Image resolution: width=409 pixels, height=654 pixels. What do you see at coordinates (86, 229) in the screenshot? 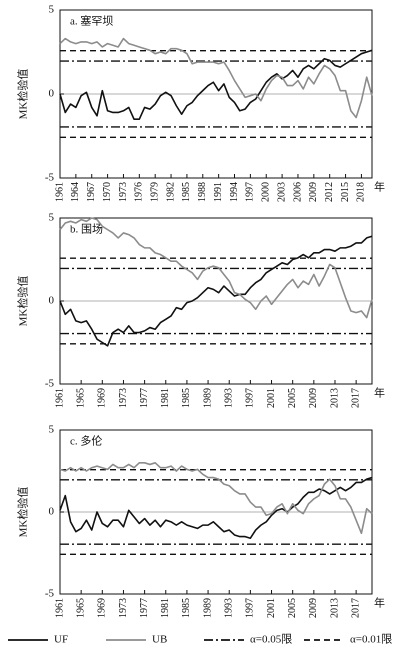
I see `chart-title: b. 围场` at bounding box center [86, 229].